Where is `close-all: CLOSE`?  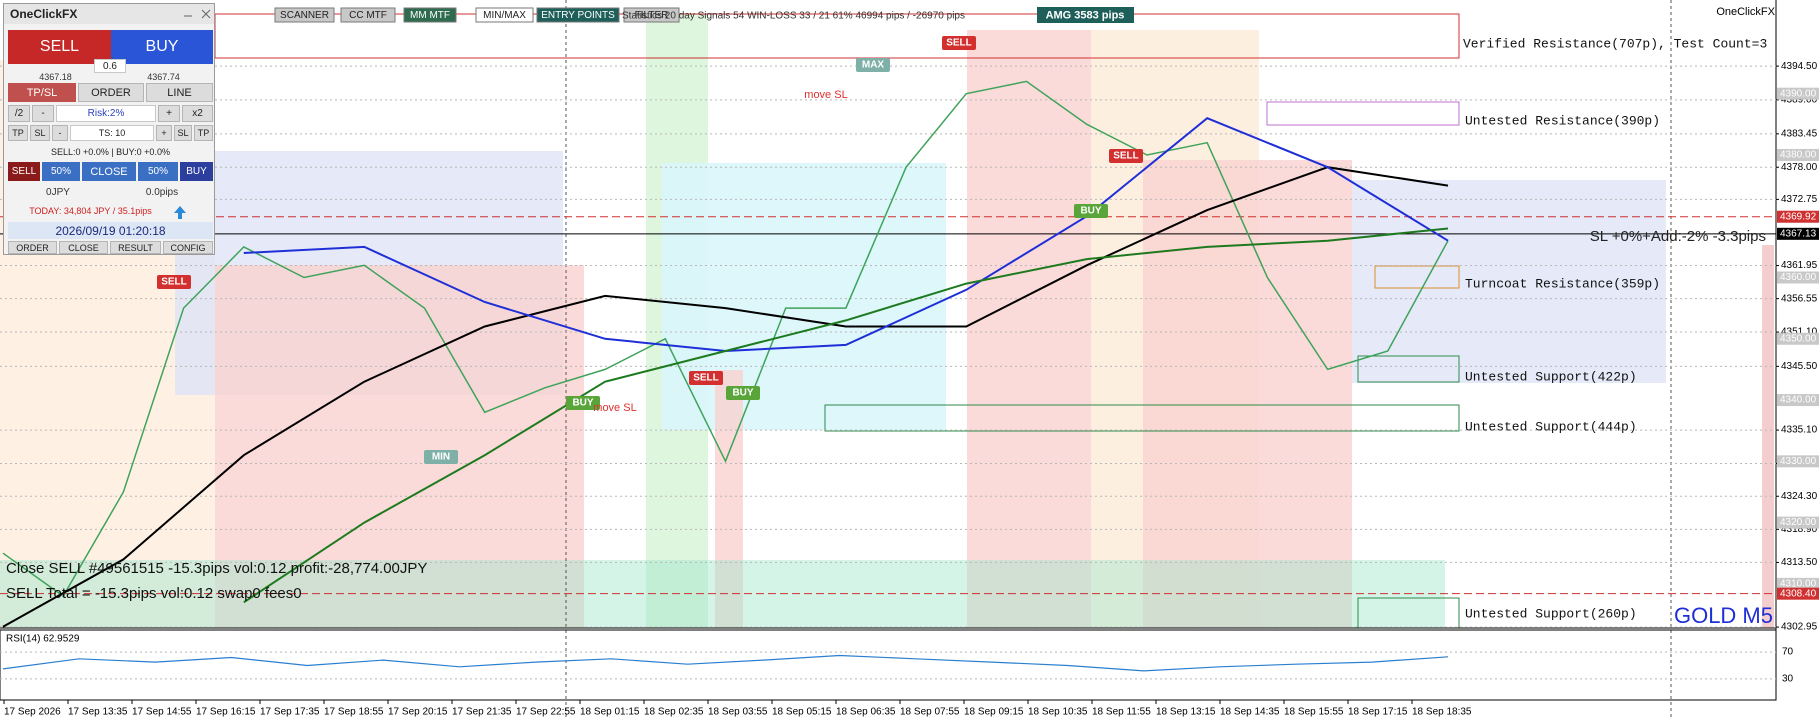 close-all: CLOSE is located at coordinates (109, 171).